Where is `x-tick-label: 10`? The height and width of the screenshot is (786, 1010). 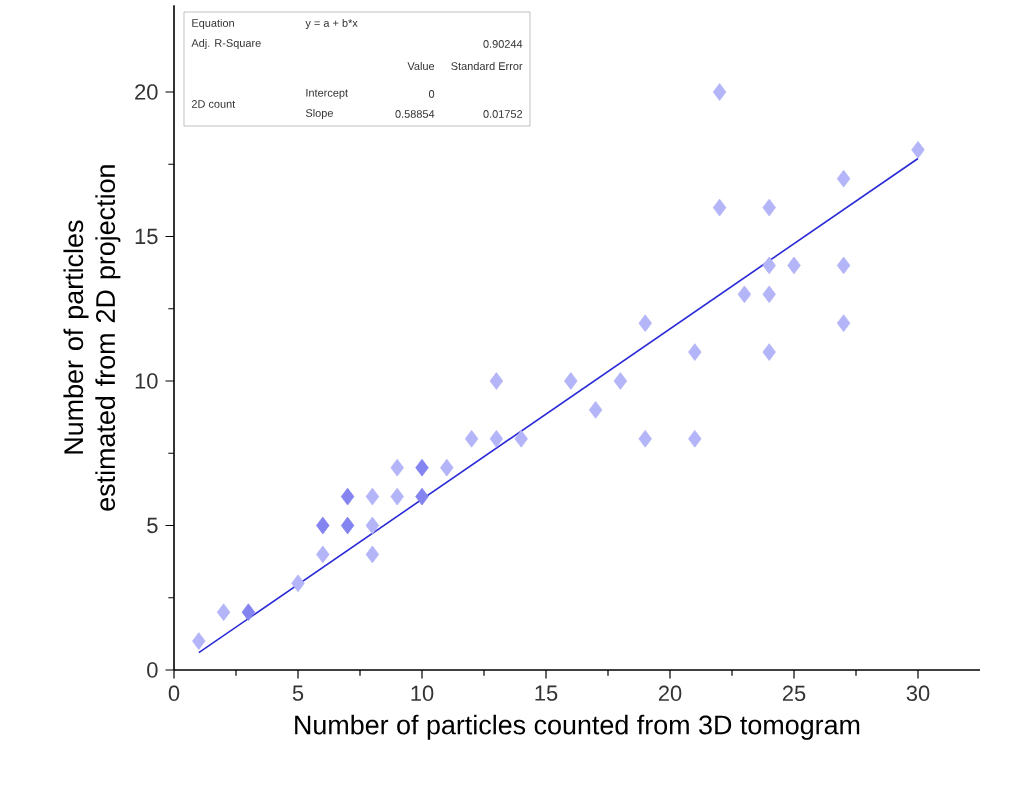
x-tick-label: 10 is located at coordinates (422, 693).